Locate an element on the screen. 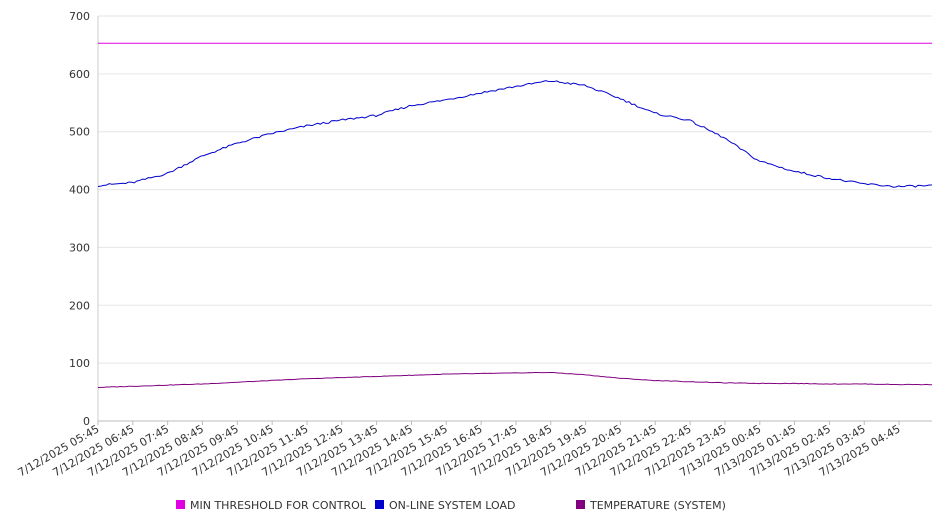 This screenshot has width=946, height=530. y-tick-label: 300 is located at coordinates (79, 247).